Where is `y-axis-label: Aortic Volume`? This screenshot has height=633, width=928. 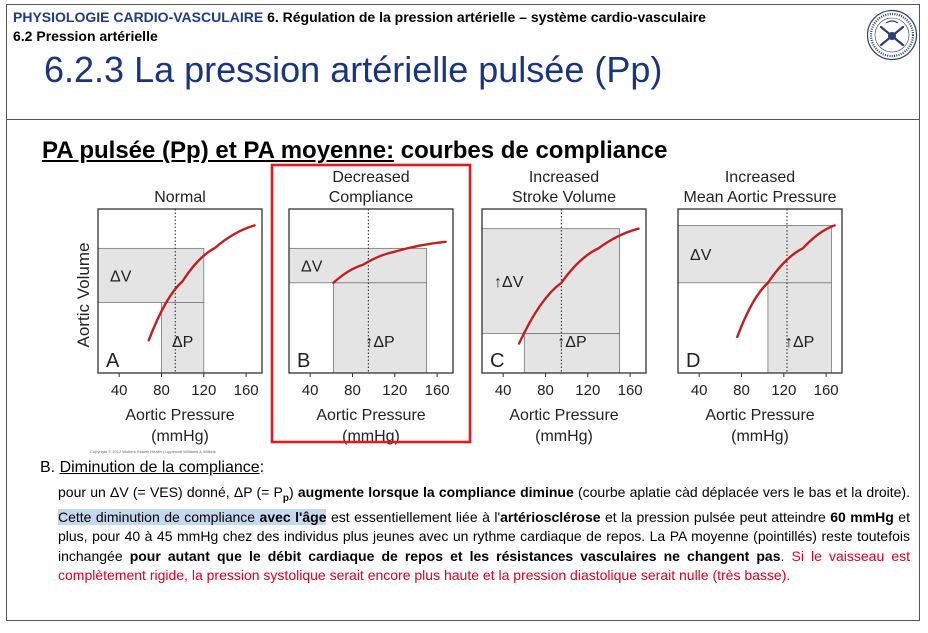
y-axis-label: Aortic Volume is located at coordinates (83, 295).